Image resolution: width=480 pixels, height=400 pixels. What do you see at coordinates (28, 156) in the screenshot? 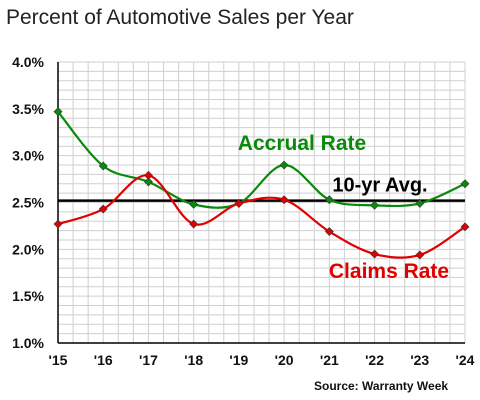
I see `y-tick-label: 3.0%` at bounding box center [28, 156].